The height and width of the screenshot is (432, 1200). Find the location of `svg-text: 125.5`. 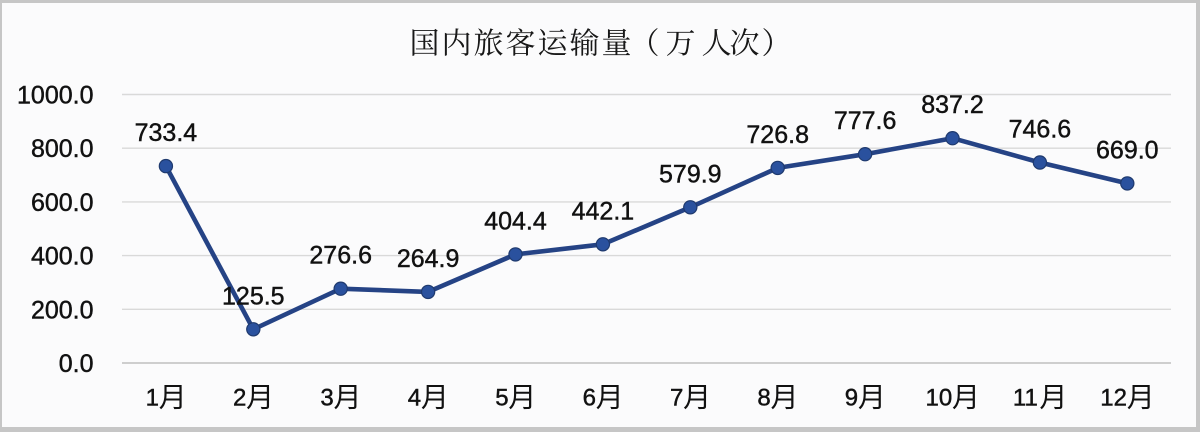

svg-text: 125.5 is located at coordinates (253, 296).